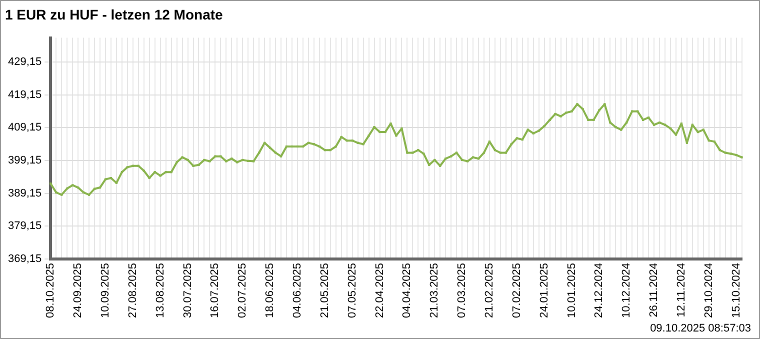  Describe the element at coordinates (298, 290) in the screenshot. I see `x-tick-label: 04.06.2025` at that location.